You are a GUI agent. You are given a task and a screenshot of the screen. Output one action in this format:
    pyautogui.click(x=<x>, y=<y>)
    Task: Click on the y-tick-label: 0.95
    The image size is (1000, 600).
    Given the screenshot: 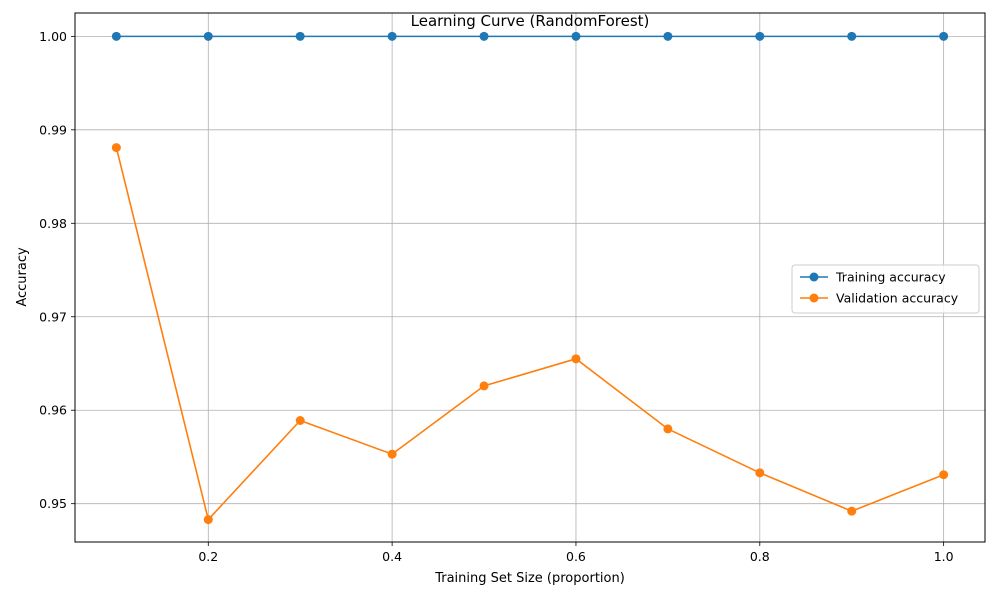 What is the action you would take?
    pyautogui.click(x=53, y=503)
    